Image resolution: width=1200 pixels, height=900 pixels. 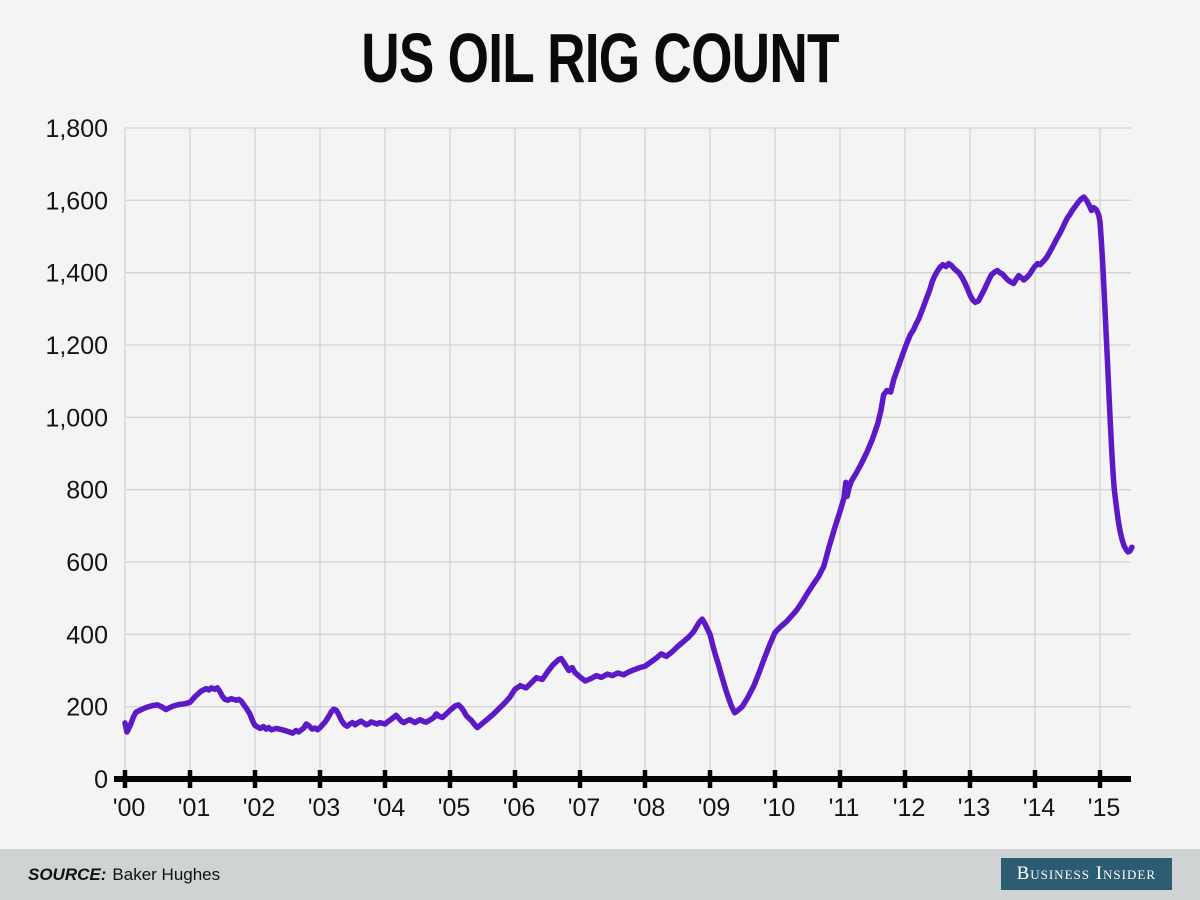 What do you see at coordinates (324, 808) in the screenshot?
I see `x-tick-label: '03` at bounding box center [324, 808].